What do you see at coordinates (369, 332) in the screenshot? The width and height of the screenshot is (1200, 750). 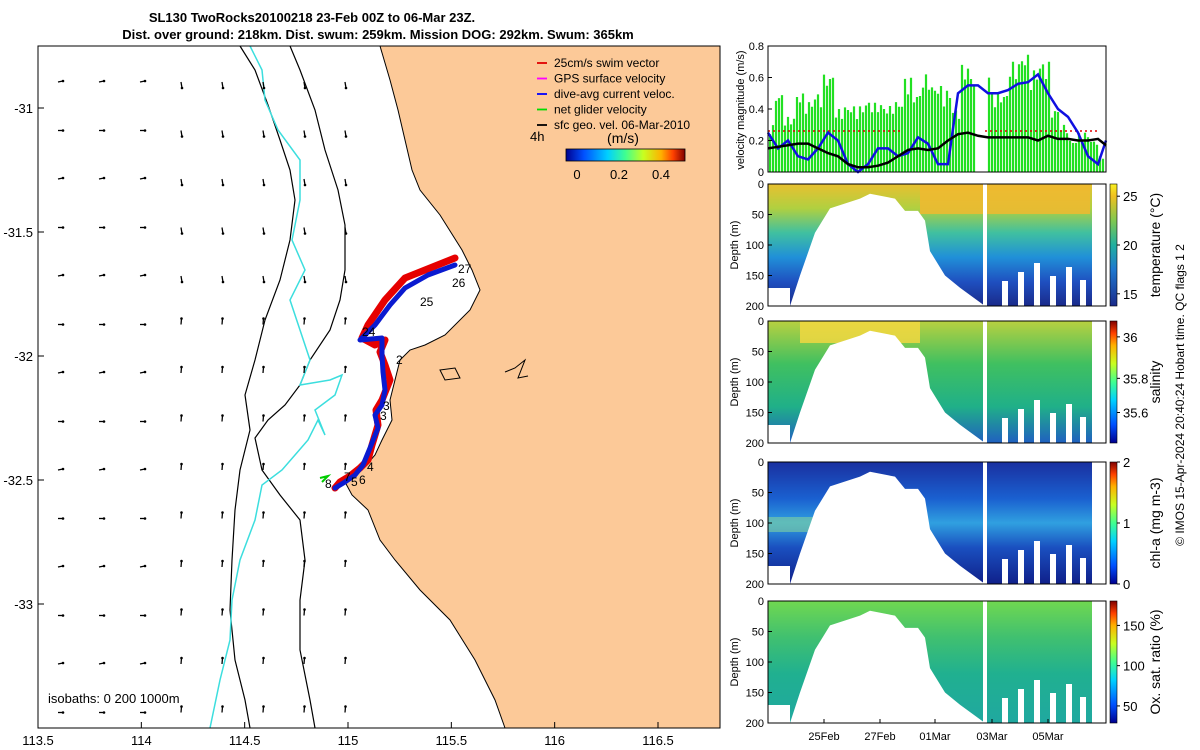 I see `track-day-label: 24` at bounding box center [369, 332].